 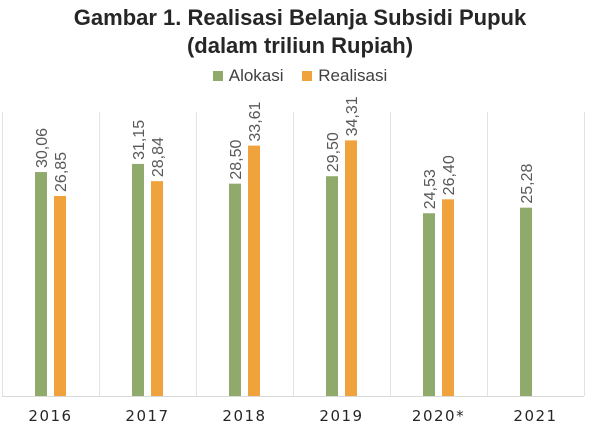 I want to click on data-label-alokasi-2021: 25,28, so click(x=527, y=184).